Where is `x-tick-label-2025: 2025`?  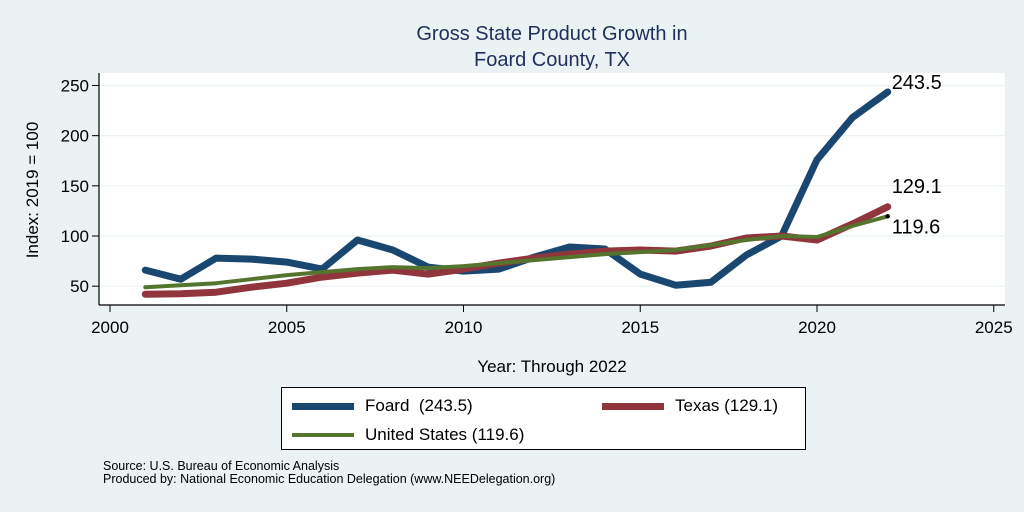
x-tick-label-2025: 2025 is located at coordinates (994, 327).